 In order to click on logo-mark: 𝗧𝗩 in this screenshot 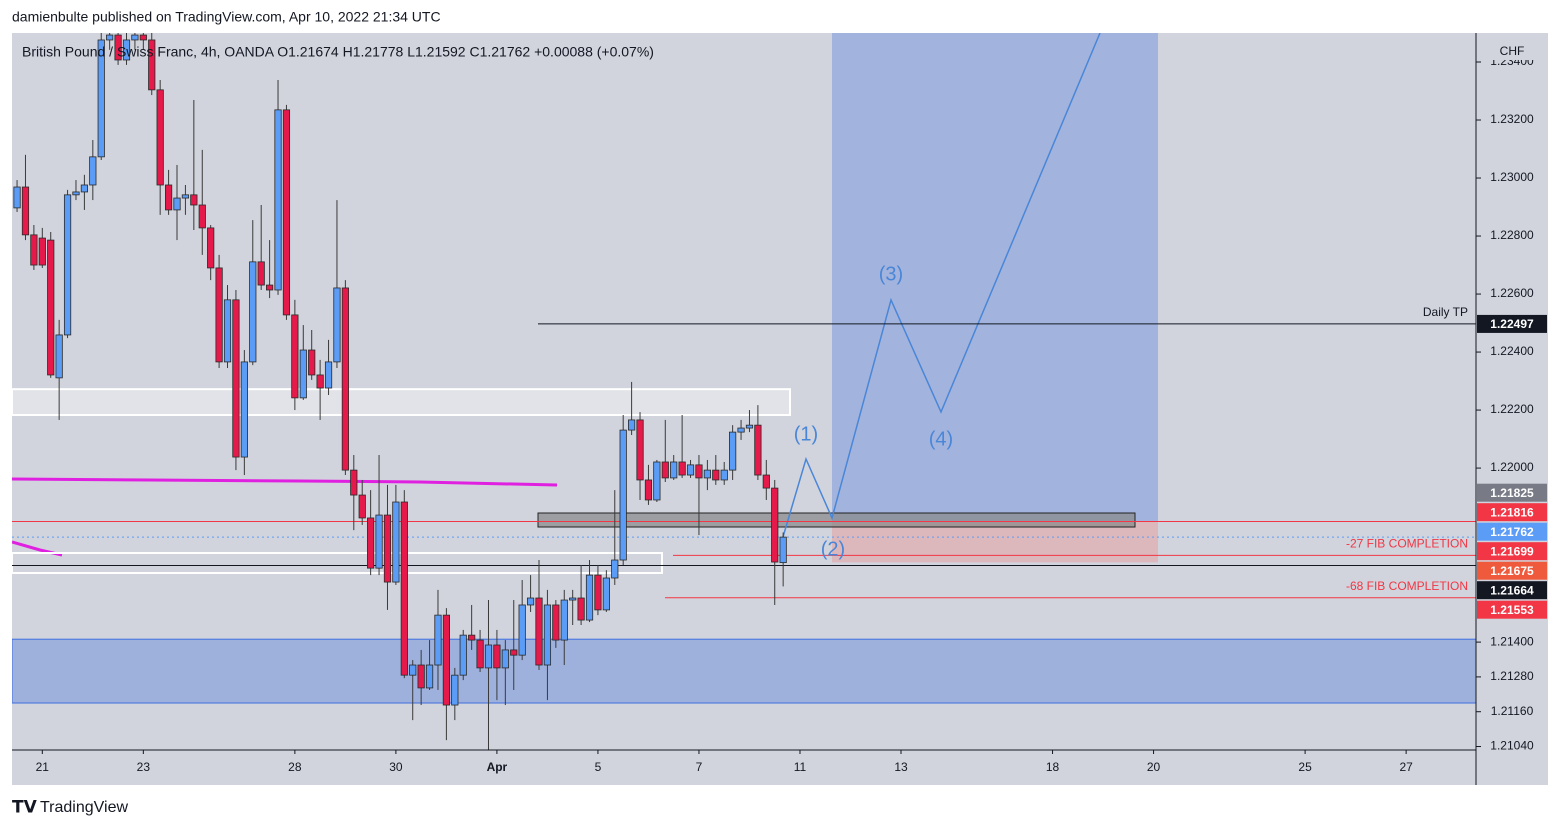, I will do `click(25, 806)`.